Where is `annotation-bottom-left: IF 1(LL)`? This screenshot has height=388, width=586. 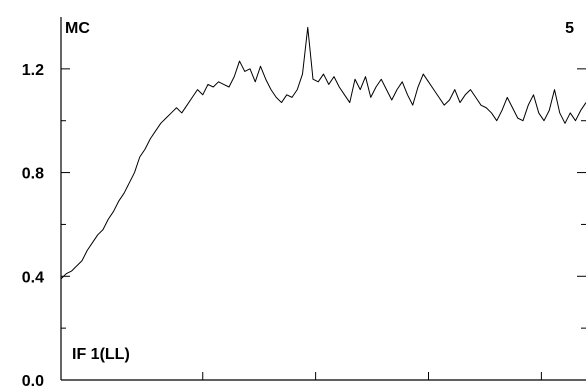
annotation-bottom-left: IF 1(LL) is located at coordinates (101, 354).